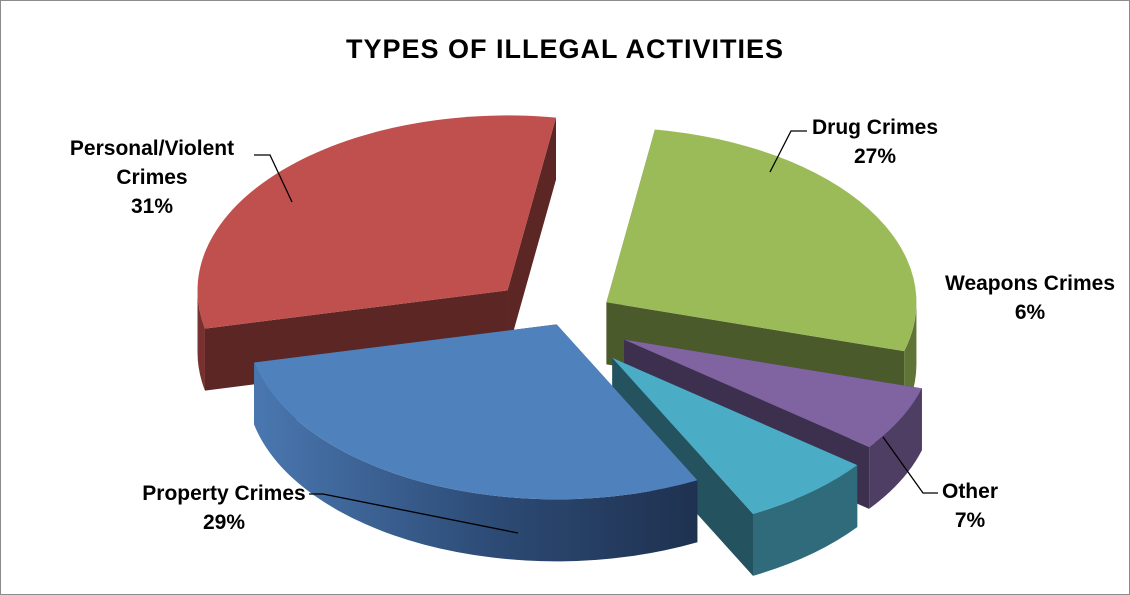 The width and height of the screenshot is (1130, 595). Describe the element at coordinates (970, 506) in the screenshot. I see `data-label-other: Other 7%` at that location.